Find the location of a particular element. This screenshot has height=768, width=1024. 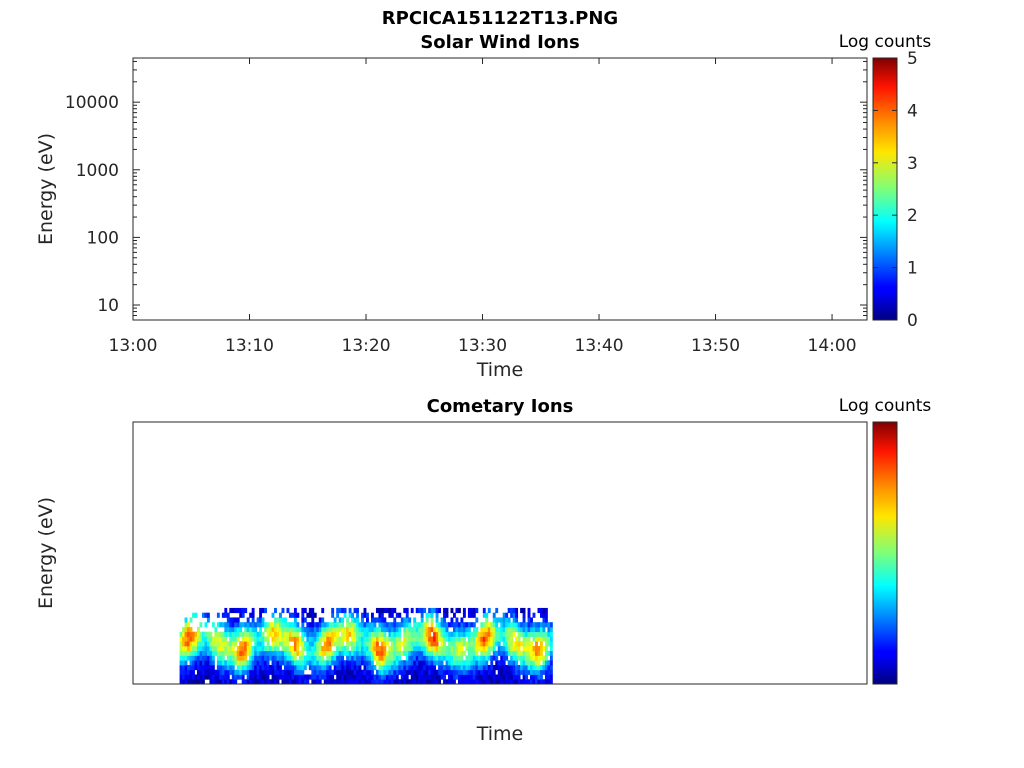

panel-title: Cometary Ions is located at coordinates (500, 406).